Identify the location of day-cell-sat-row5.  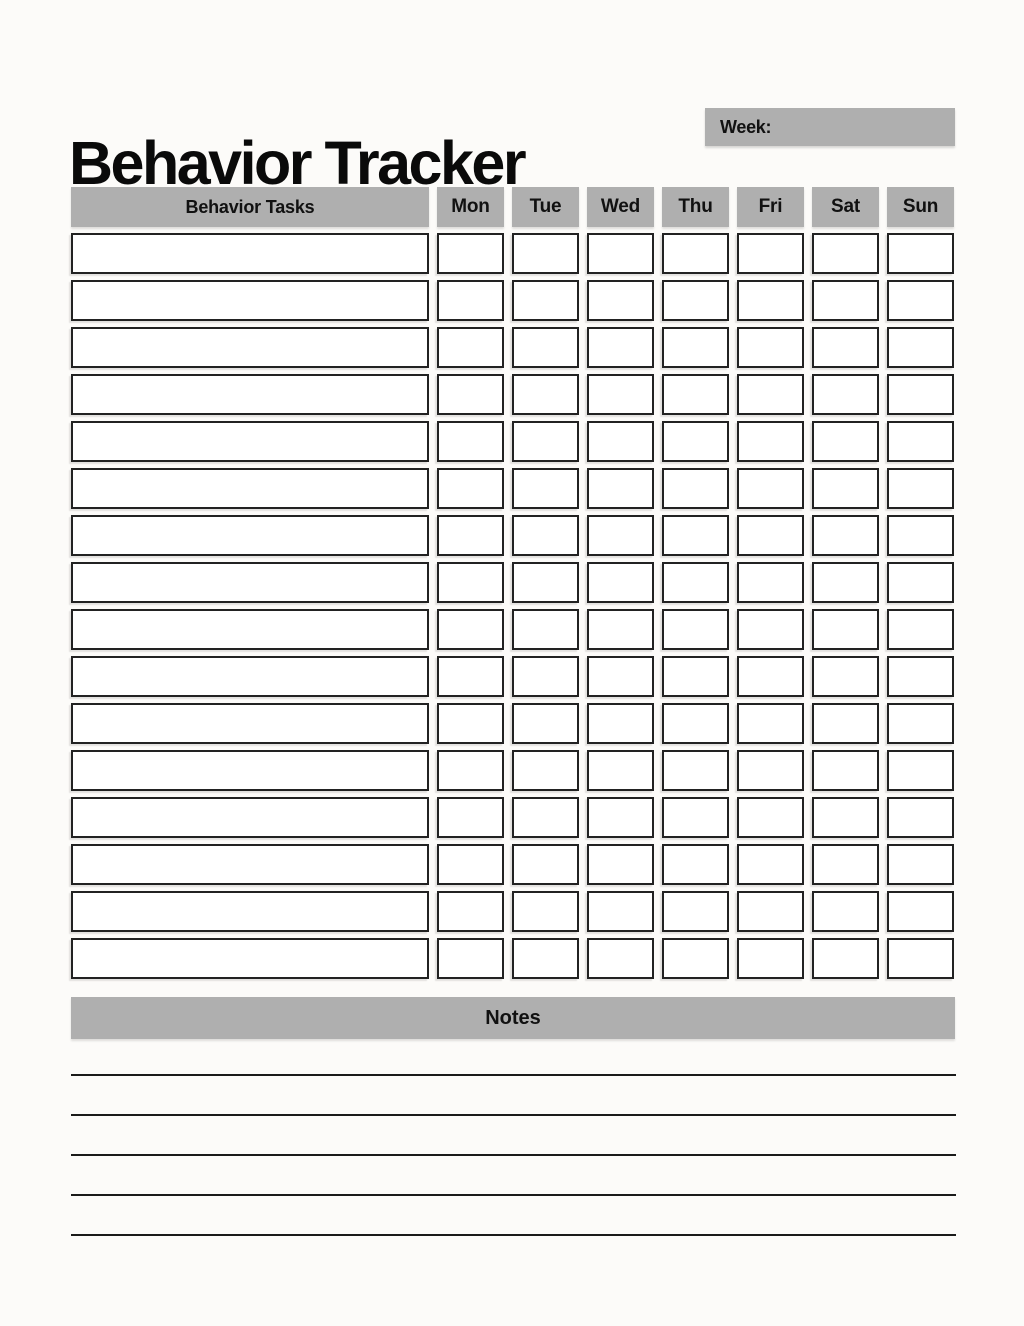
(845, 441).